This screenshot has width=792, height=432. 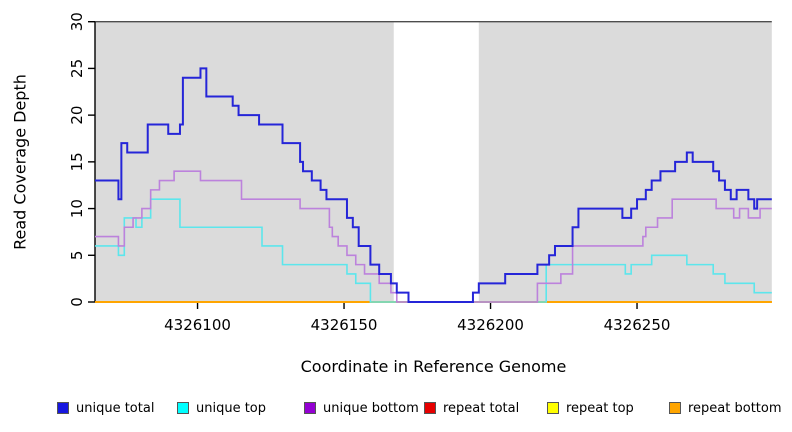 I want to click on y-tick-label: 10, so click(x=77, y=208).